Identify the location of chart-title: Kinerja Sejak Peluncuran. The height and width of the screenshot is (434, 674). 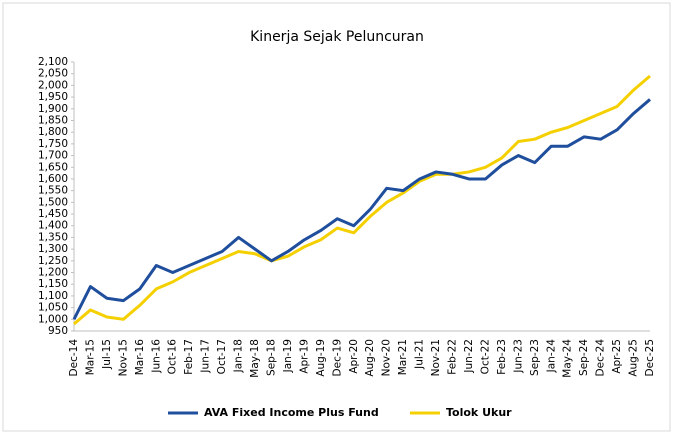
(337, 37).